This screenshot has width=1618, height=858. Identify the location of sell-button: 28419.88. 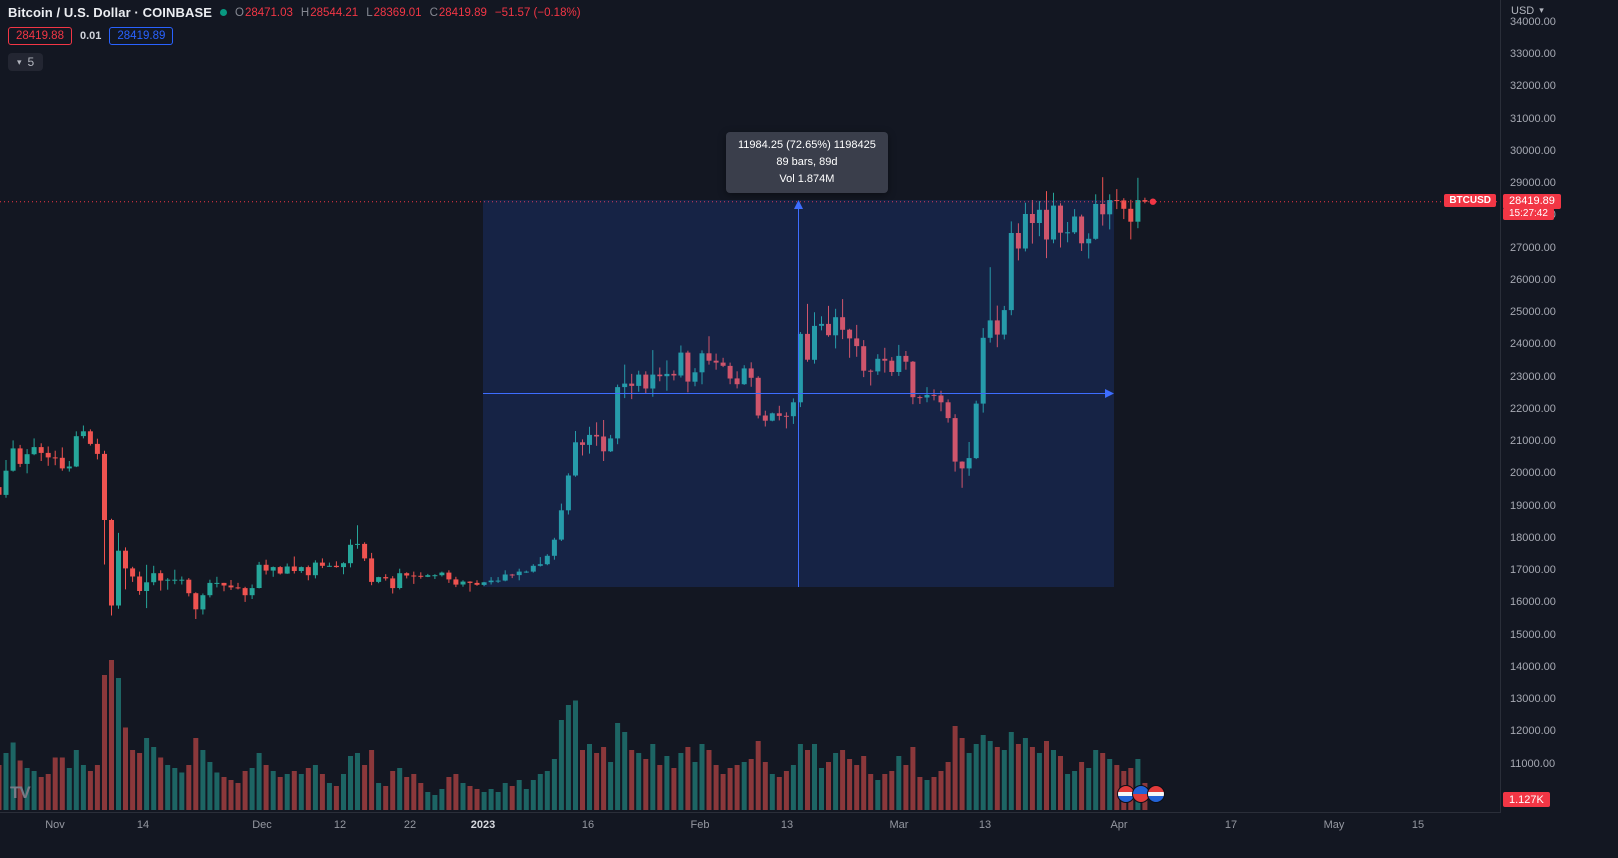
(40, 36).